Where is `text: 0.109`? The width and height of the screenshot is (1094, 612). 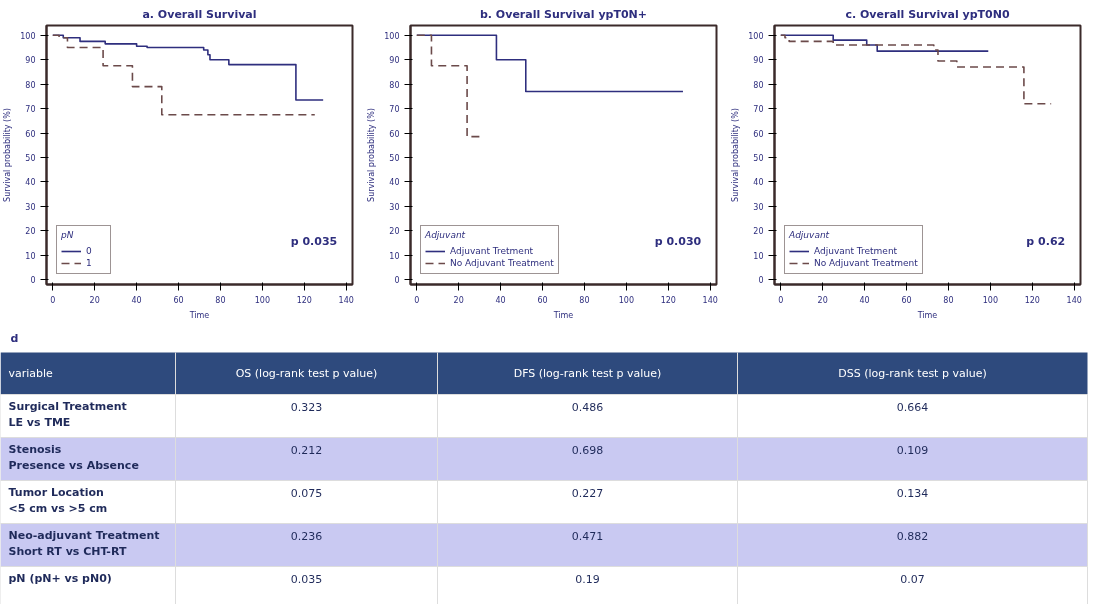
text: 0.109 is located at coordinates (912, 450).